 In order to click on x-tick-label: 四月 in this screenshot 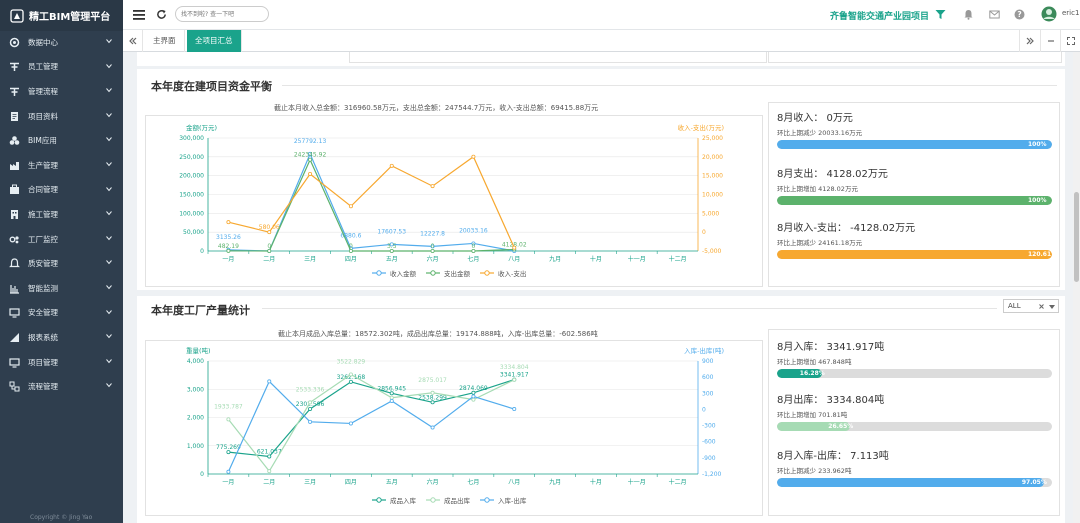, I will do `click(351, 259)`.